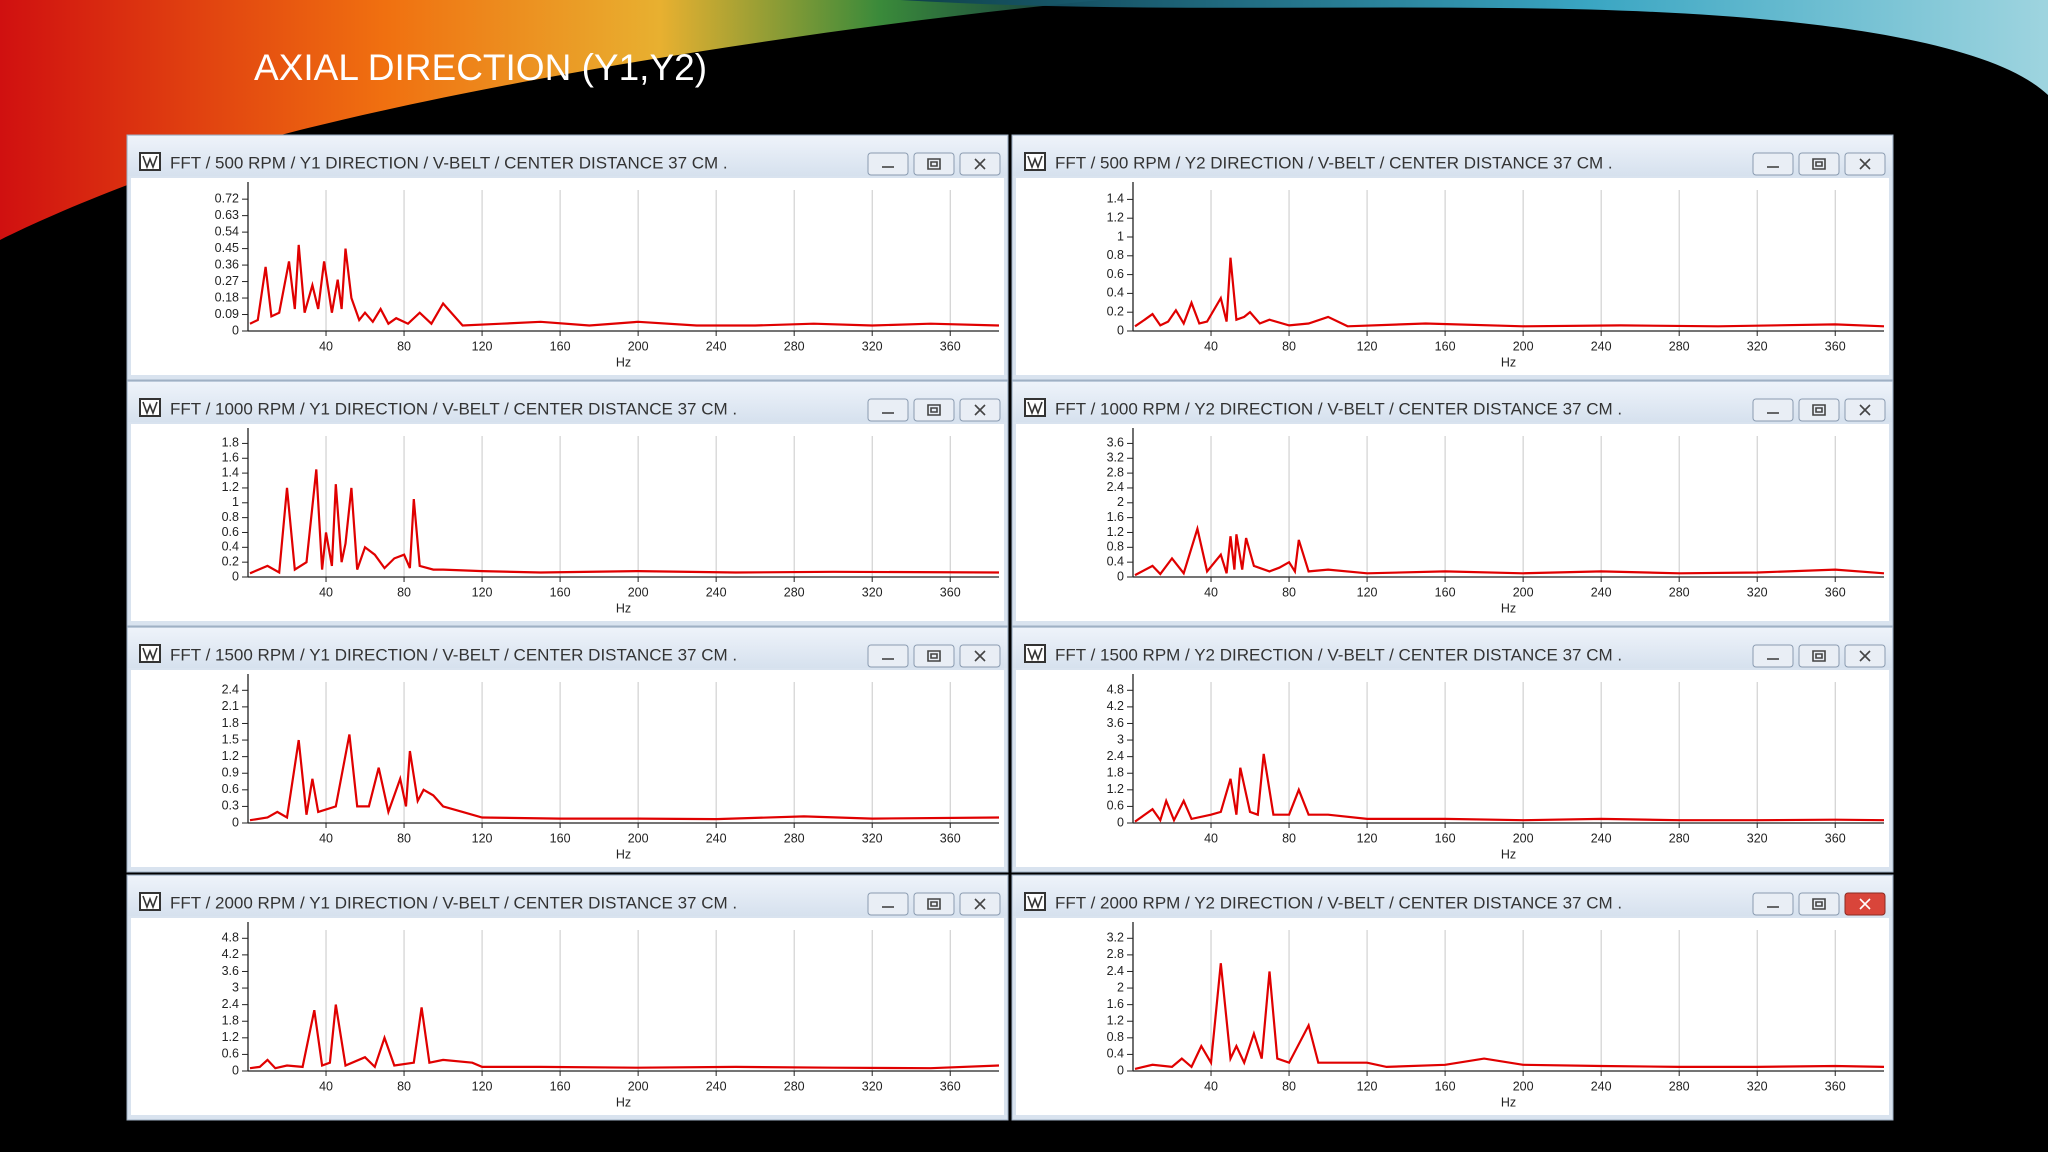 The image size is (2048, 1152). I want to click on y-tick-label: 4.8, so click(230, 938).